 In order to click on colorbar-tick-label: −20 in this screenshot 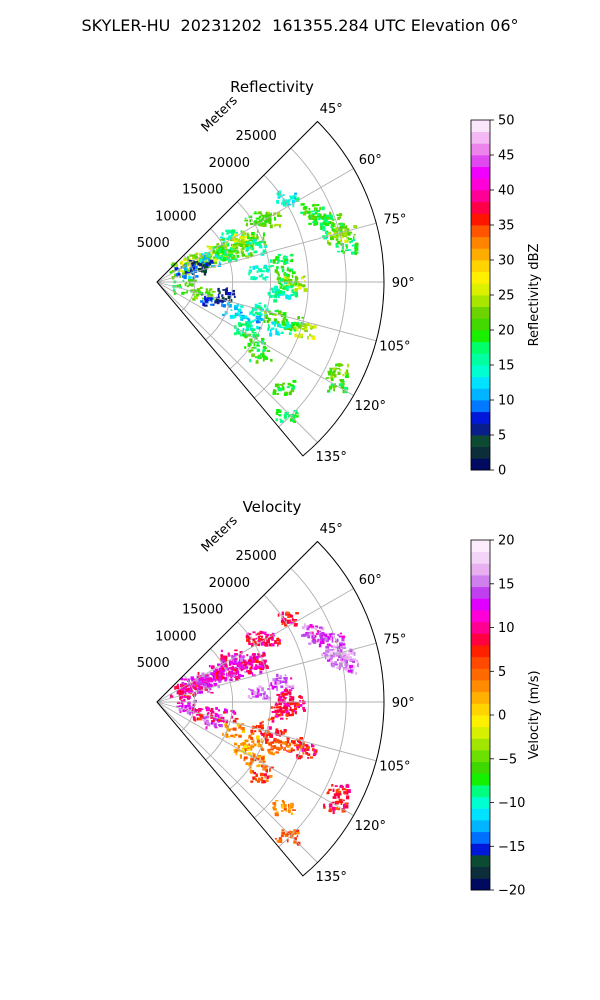, I will do `click(511, 891)`.